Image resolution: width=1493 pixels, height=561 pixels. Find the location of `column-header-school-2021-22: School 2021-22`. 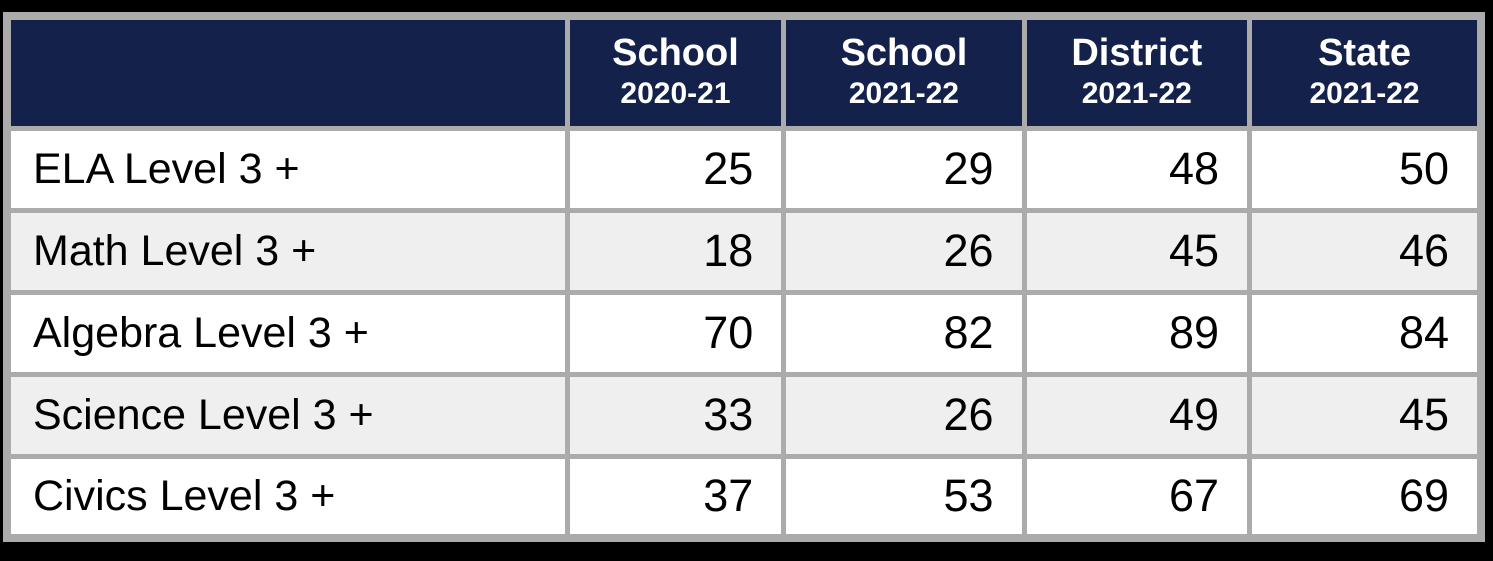

column-header-school-2021-22: School 2021-22 is located at coordinates (904, 72).